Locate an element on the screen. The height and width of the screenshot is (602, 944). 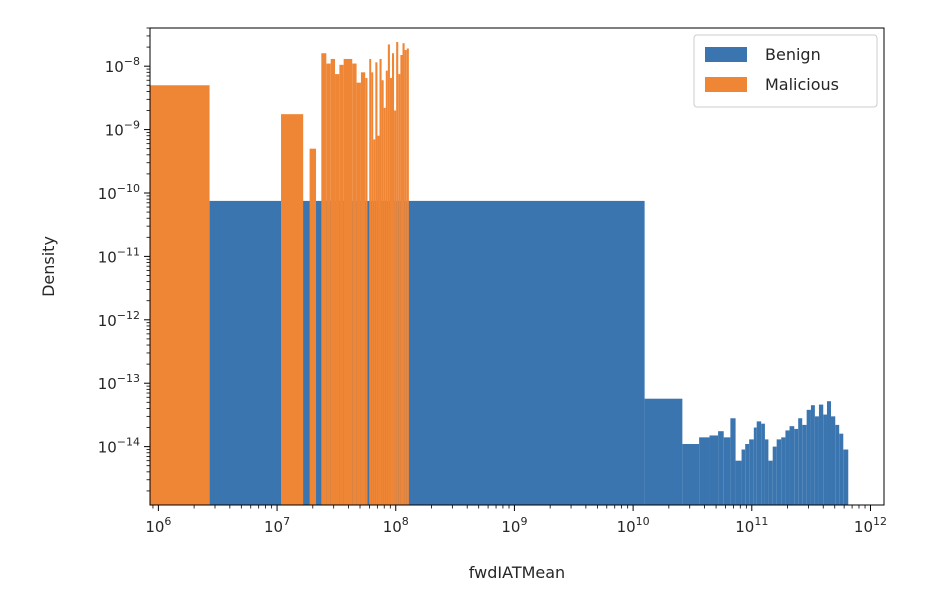
x-tick-label: 10¹² is located at coordinates (870, 525).